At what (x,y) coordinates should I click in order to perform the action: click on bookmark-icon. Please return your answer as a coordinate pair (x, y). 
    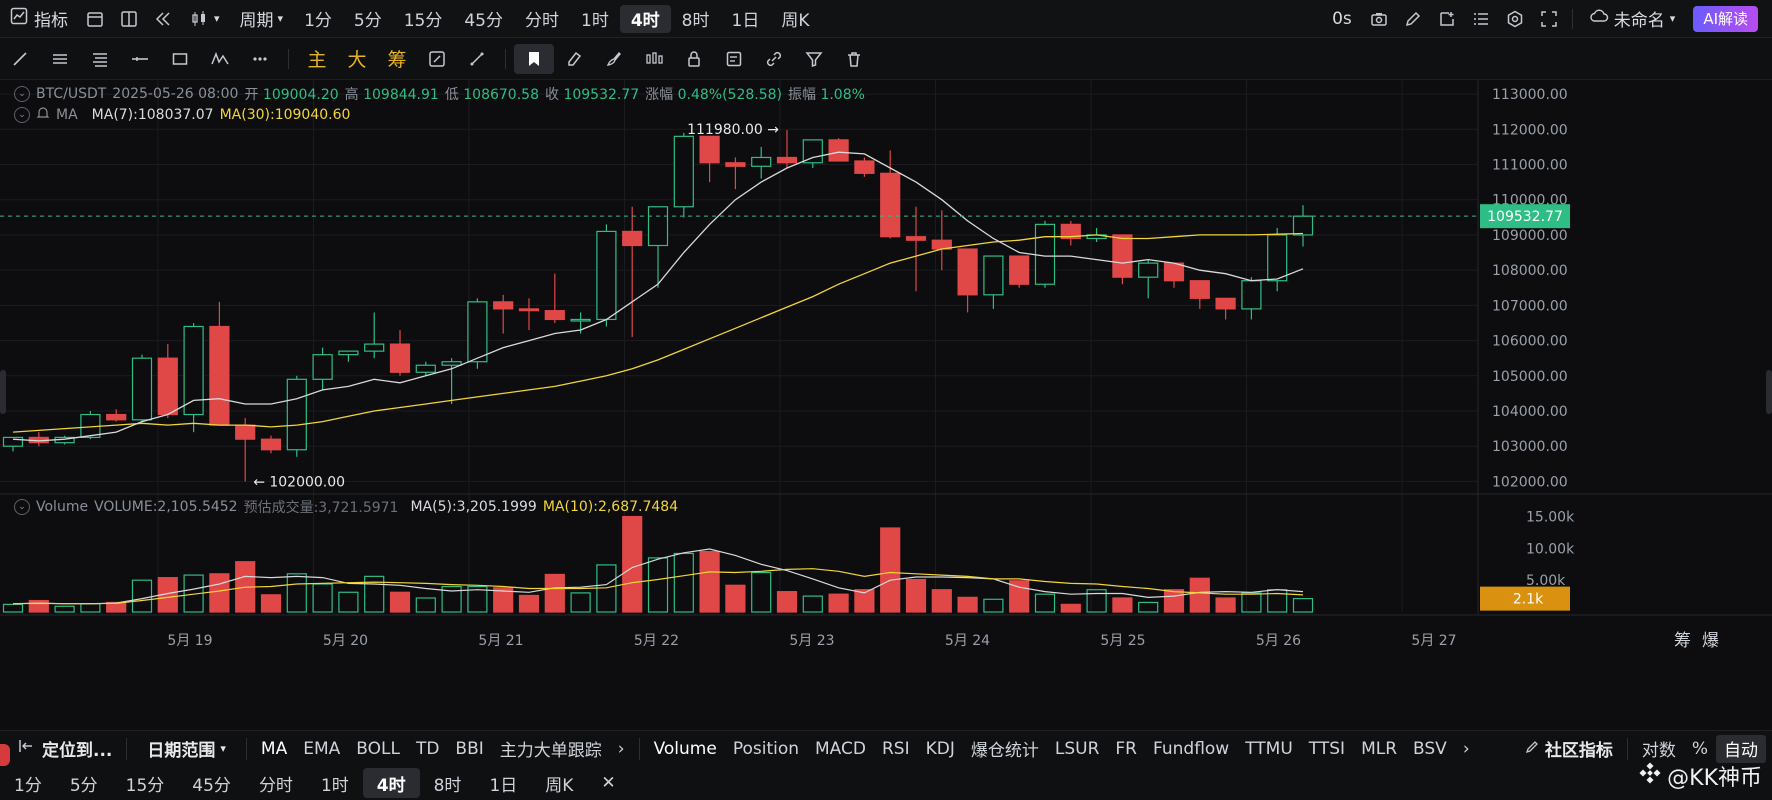
    Looking at the image, I should click on (534, 58).